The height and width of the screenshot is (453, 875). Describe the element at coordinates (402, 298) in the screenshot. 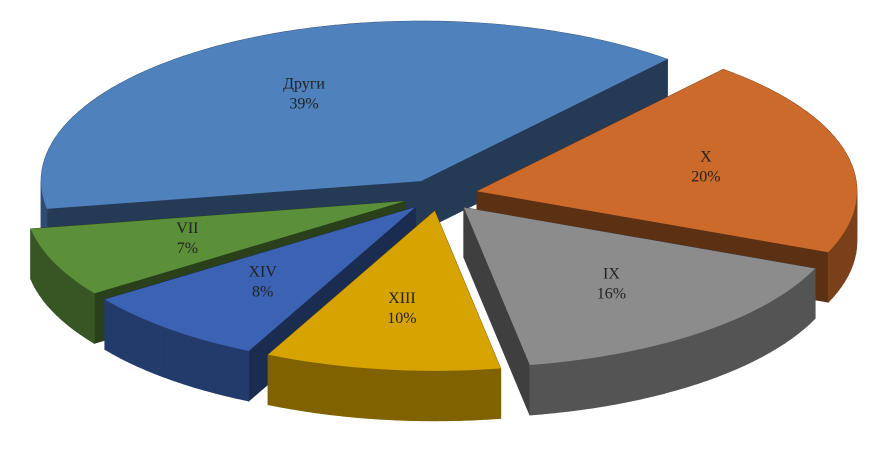

I see `slice-label: XIII` at that location.